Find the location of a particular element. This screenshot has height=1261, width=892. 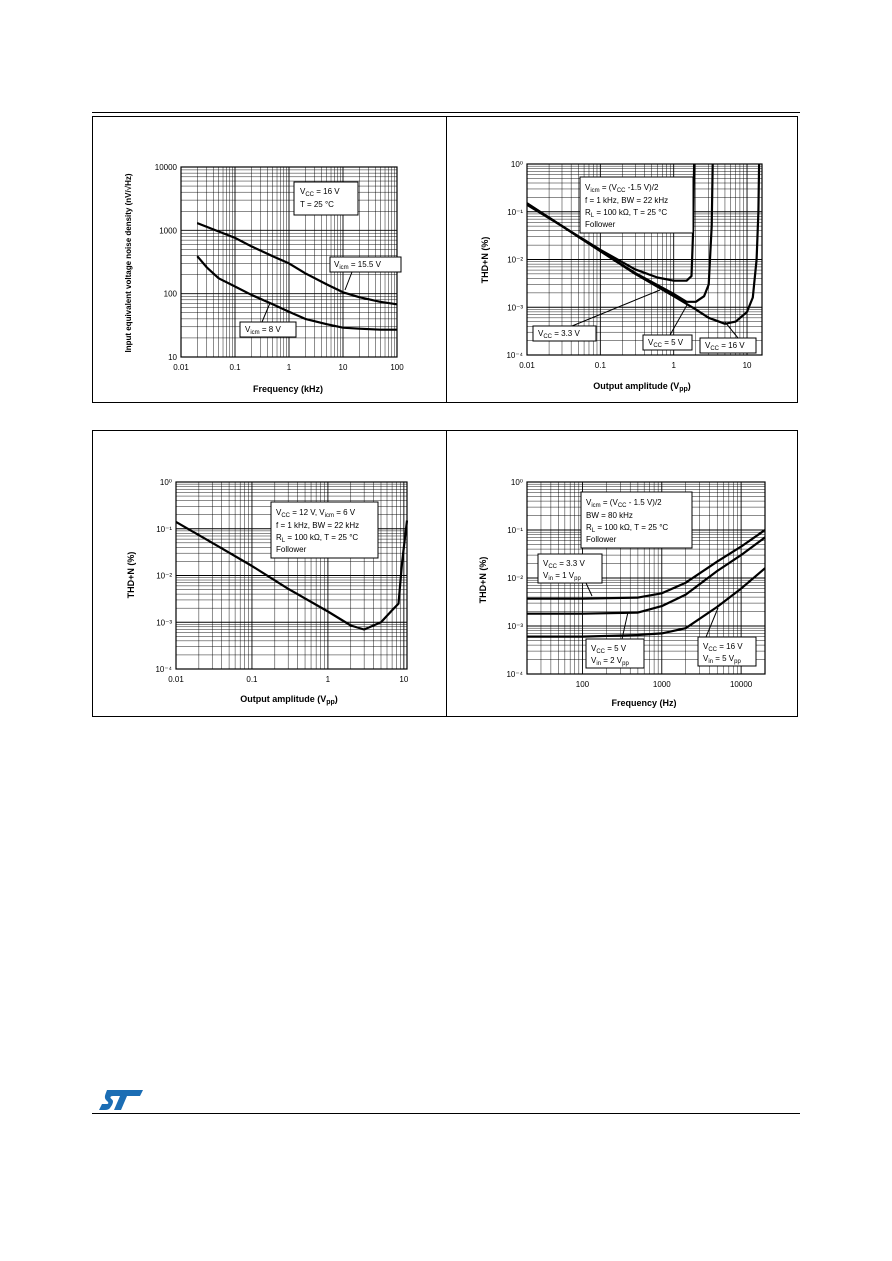

chart4-note-line1: Vicm = (VCC - 1.5 V)/2 is located at coordinates (624, 503).